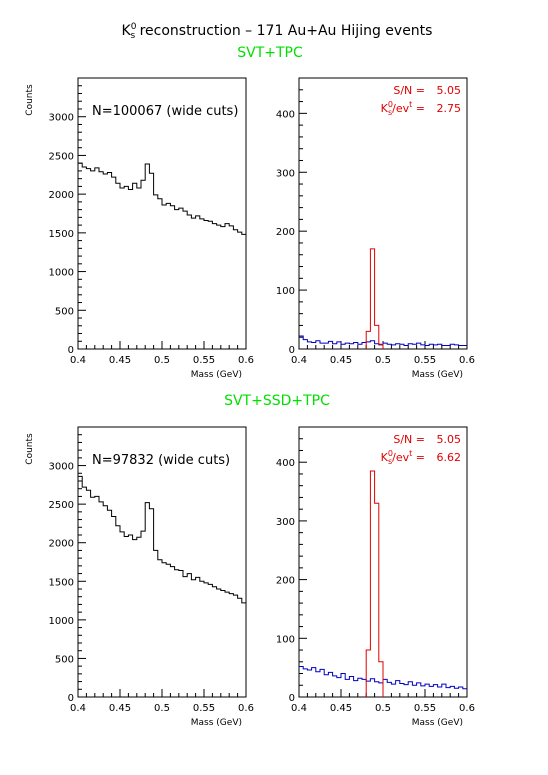  Describe the element at coordinates (277, 401) in the screenshot. I see `section-label-bottom: SVT+SSD+TPC` at that location.